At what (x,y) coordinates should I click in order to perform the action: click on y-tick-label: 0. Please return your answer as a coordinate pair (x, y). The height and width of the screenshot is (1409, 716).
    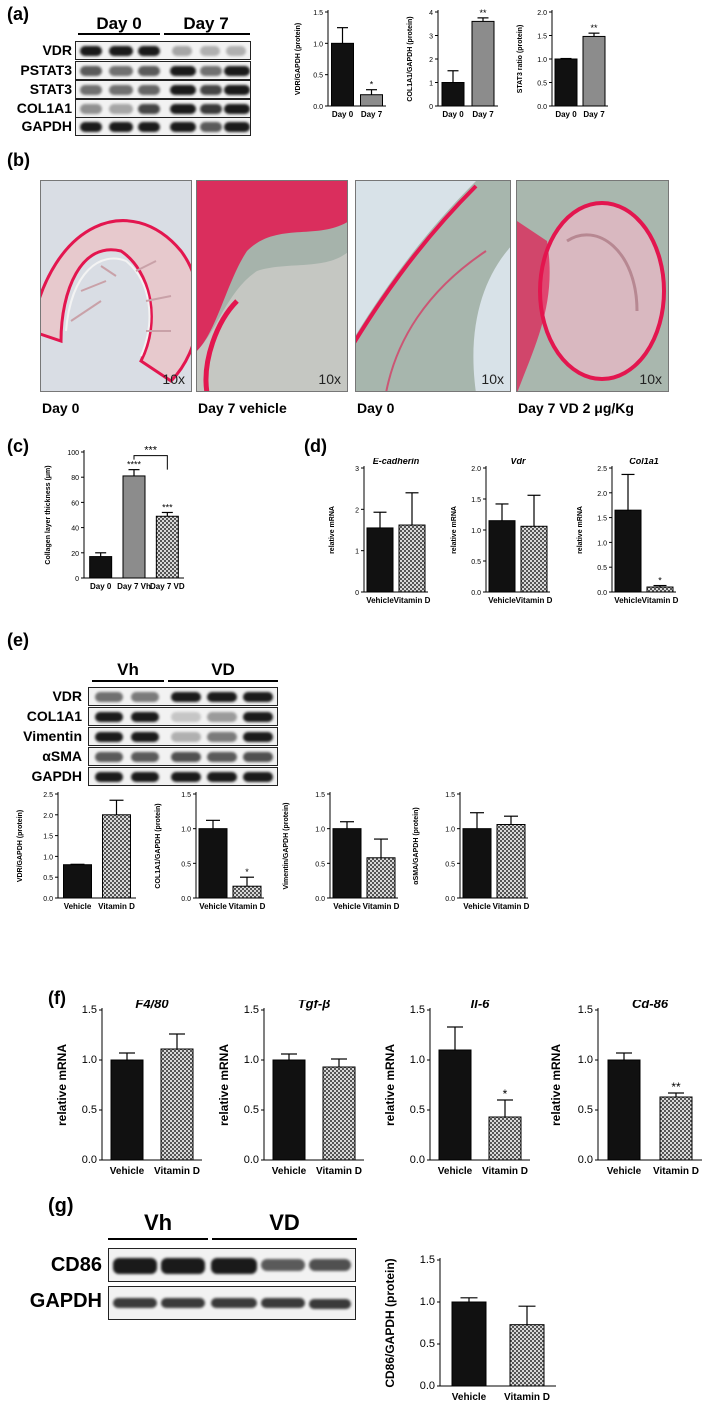
    Looking at the image, I should click on (357, 593).